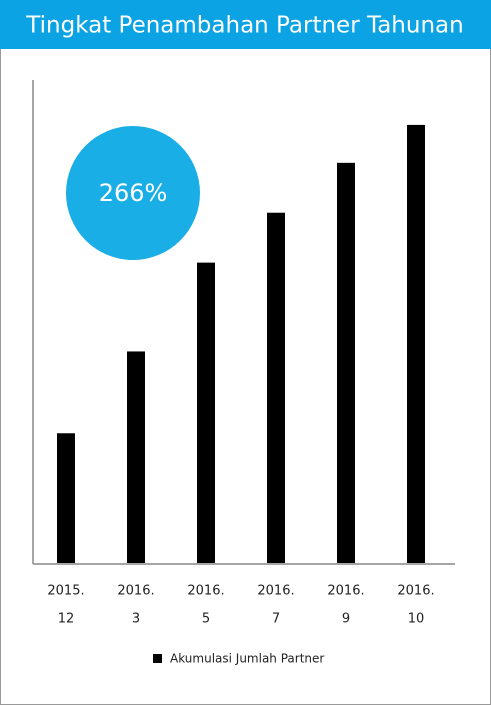 The width and height of the screenshot is (491, 705). I want to click on legend-label: Akumulasi Jumlah Partner, so click(247, 659).